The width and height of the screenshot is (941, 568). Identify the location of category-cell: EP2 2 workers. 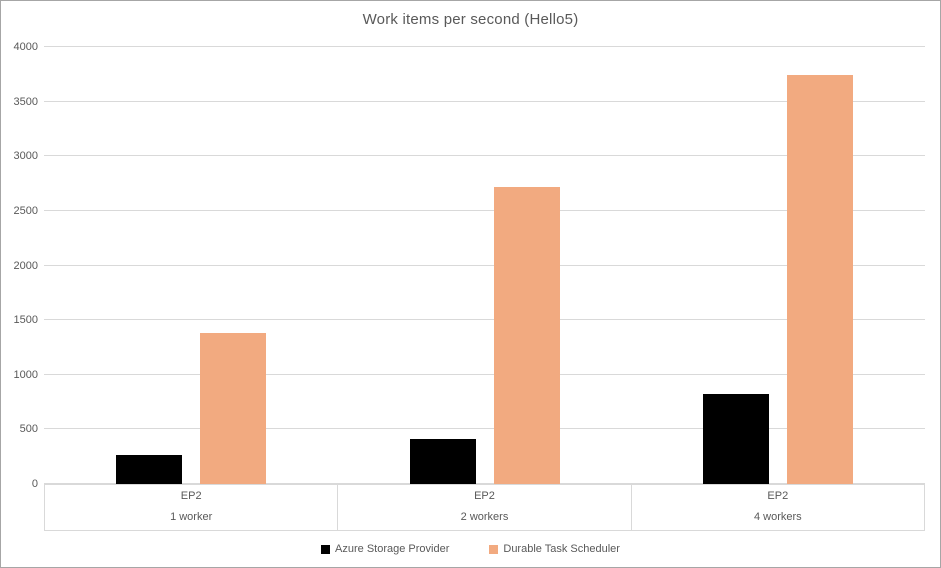
(485, 507).